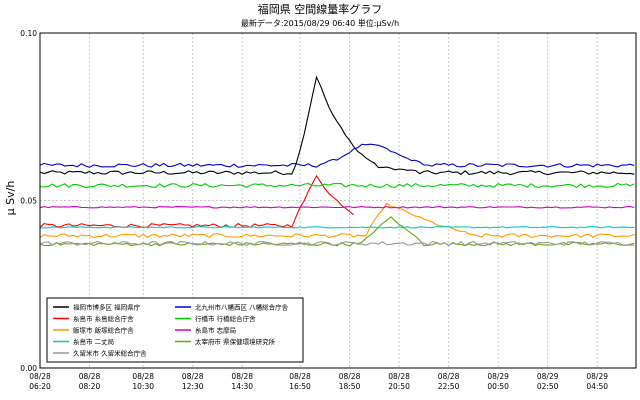  Describe the element at coordinates (40, 386) in the screenshot. I see `x-tick-time: 06:20` at that location.